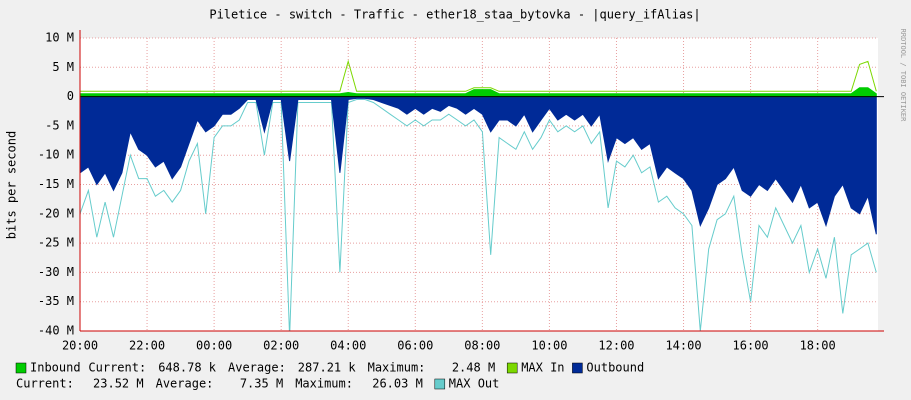  Describe the element at coordinates (63, 67) in the screenshot. I see `y-tick-label: 5 M` at that location.